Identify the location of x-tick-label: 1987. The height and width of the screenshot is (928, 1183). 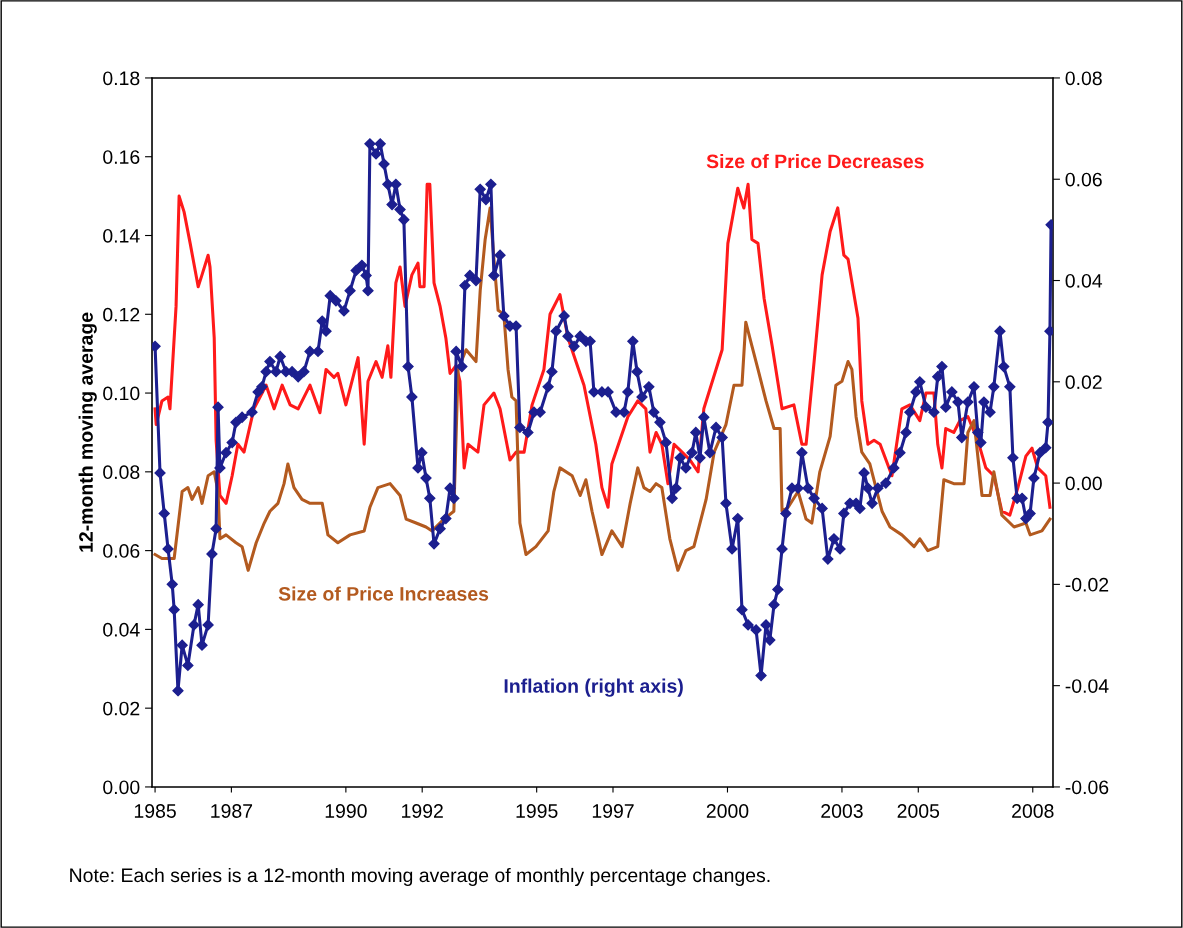
(232, 811).